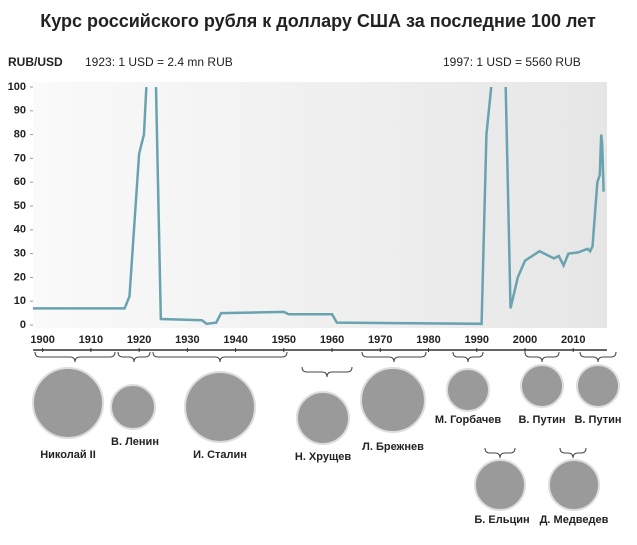  Describe the element at coordinates (135, 442) in the screenshot. I see `leader-name: В. Ленин` at that location.